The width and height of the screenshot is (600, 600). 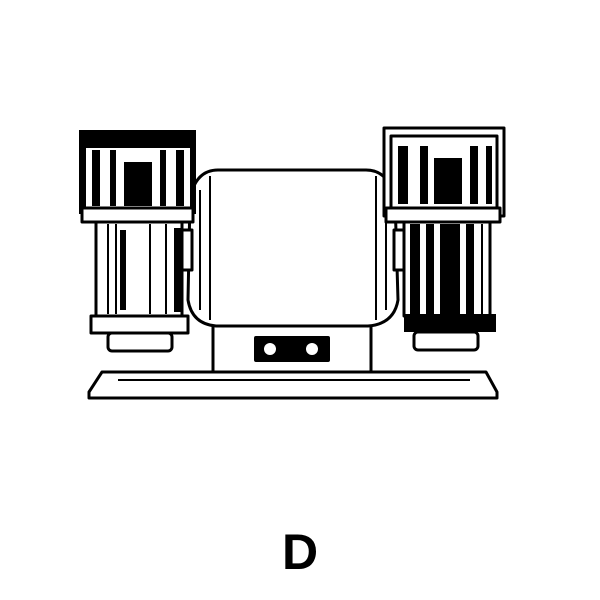 What do you see at coordinates (447, 269) in the screenshot?
I see `right-wheel-body` at bounding box center [447, 269].